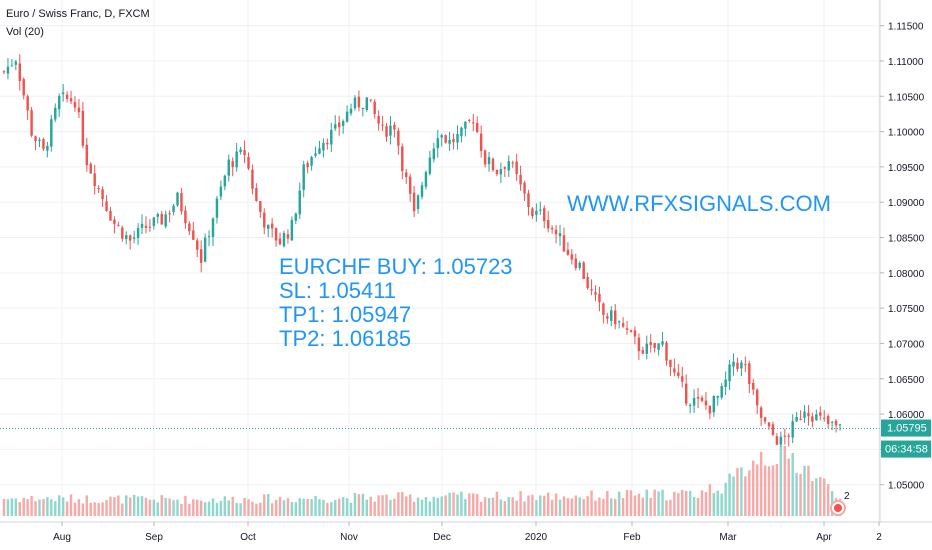  Describe the element at coordinates (906, 274) in the screenshot. I see `price-tick-label: 1.08000` at that location.